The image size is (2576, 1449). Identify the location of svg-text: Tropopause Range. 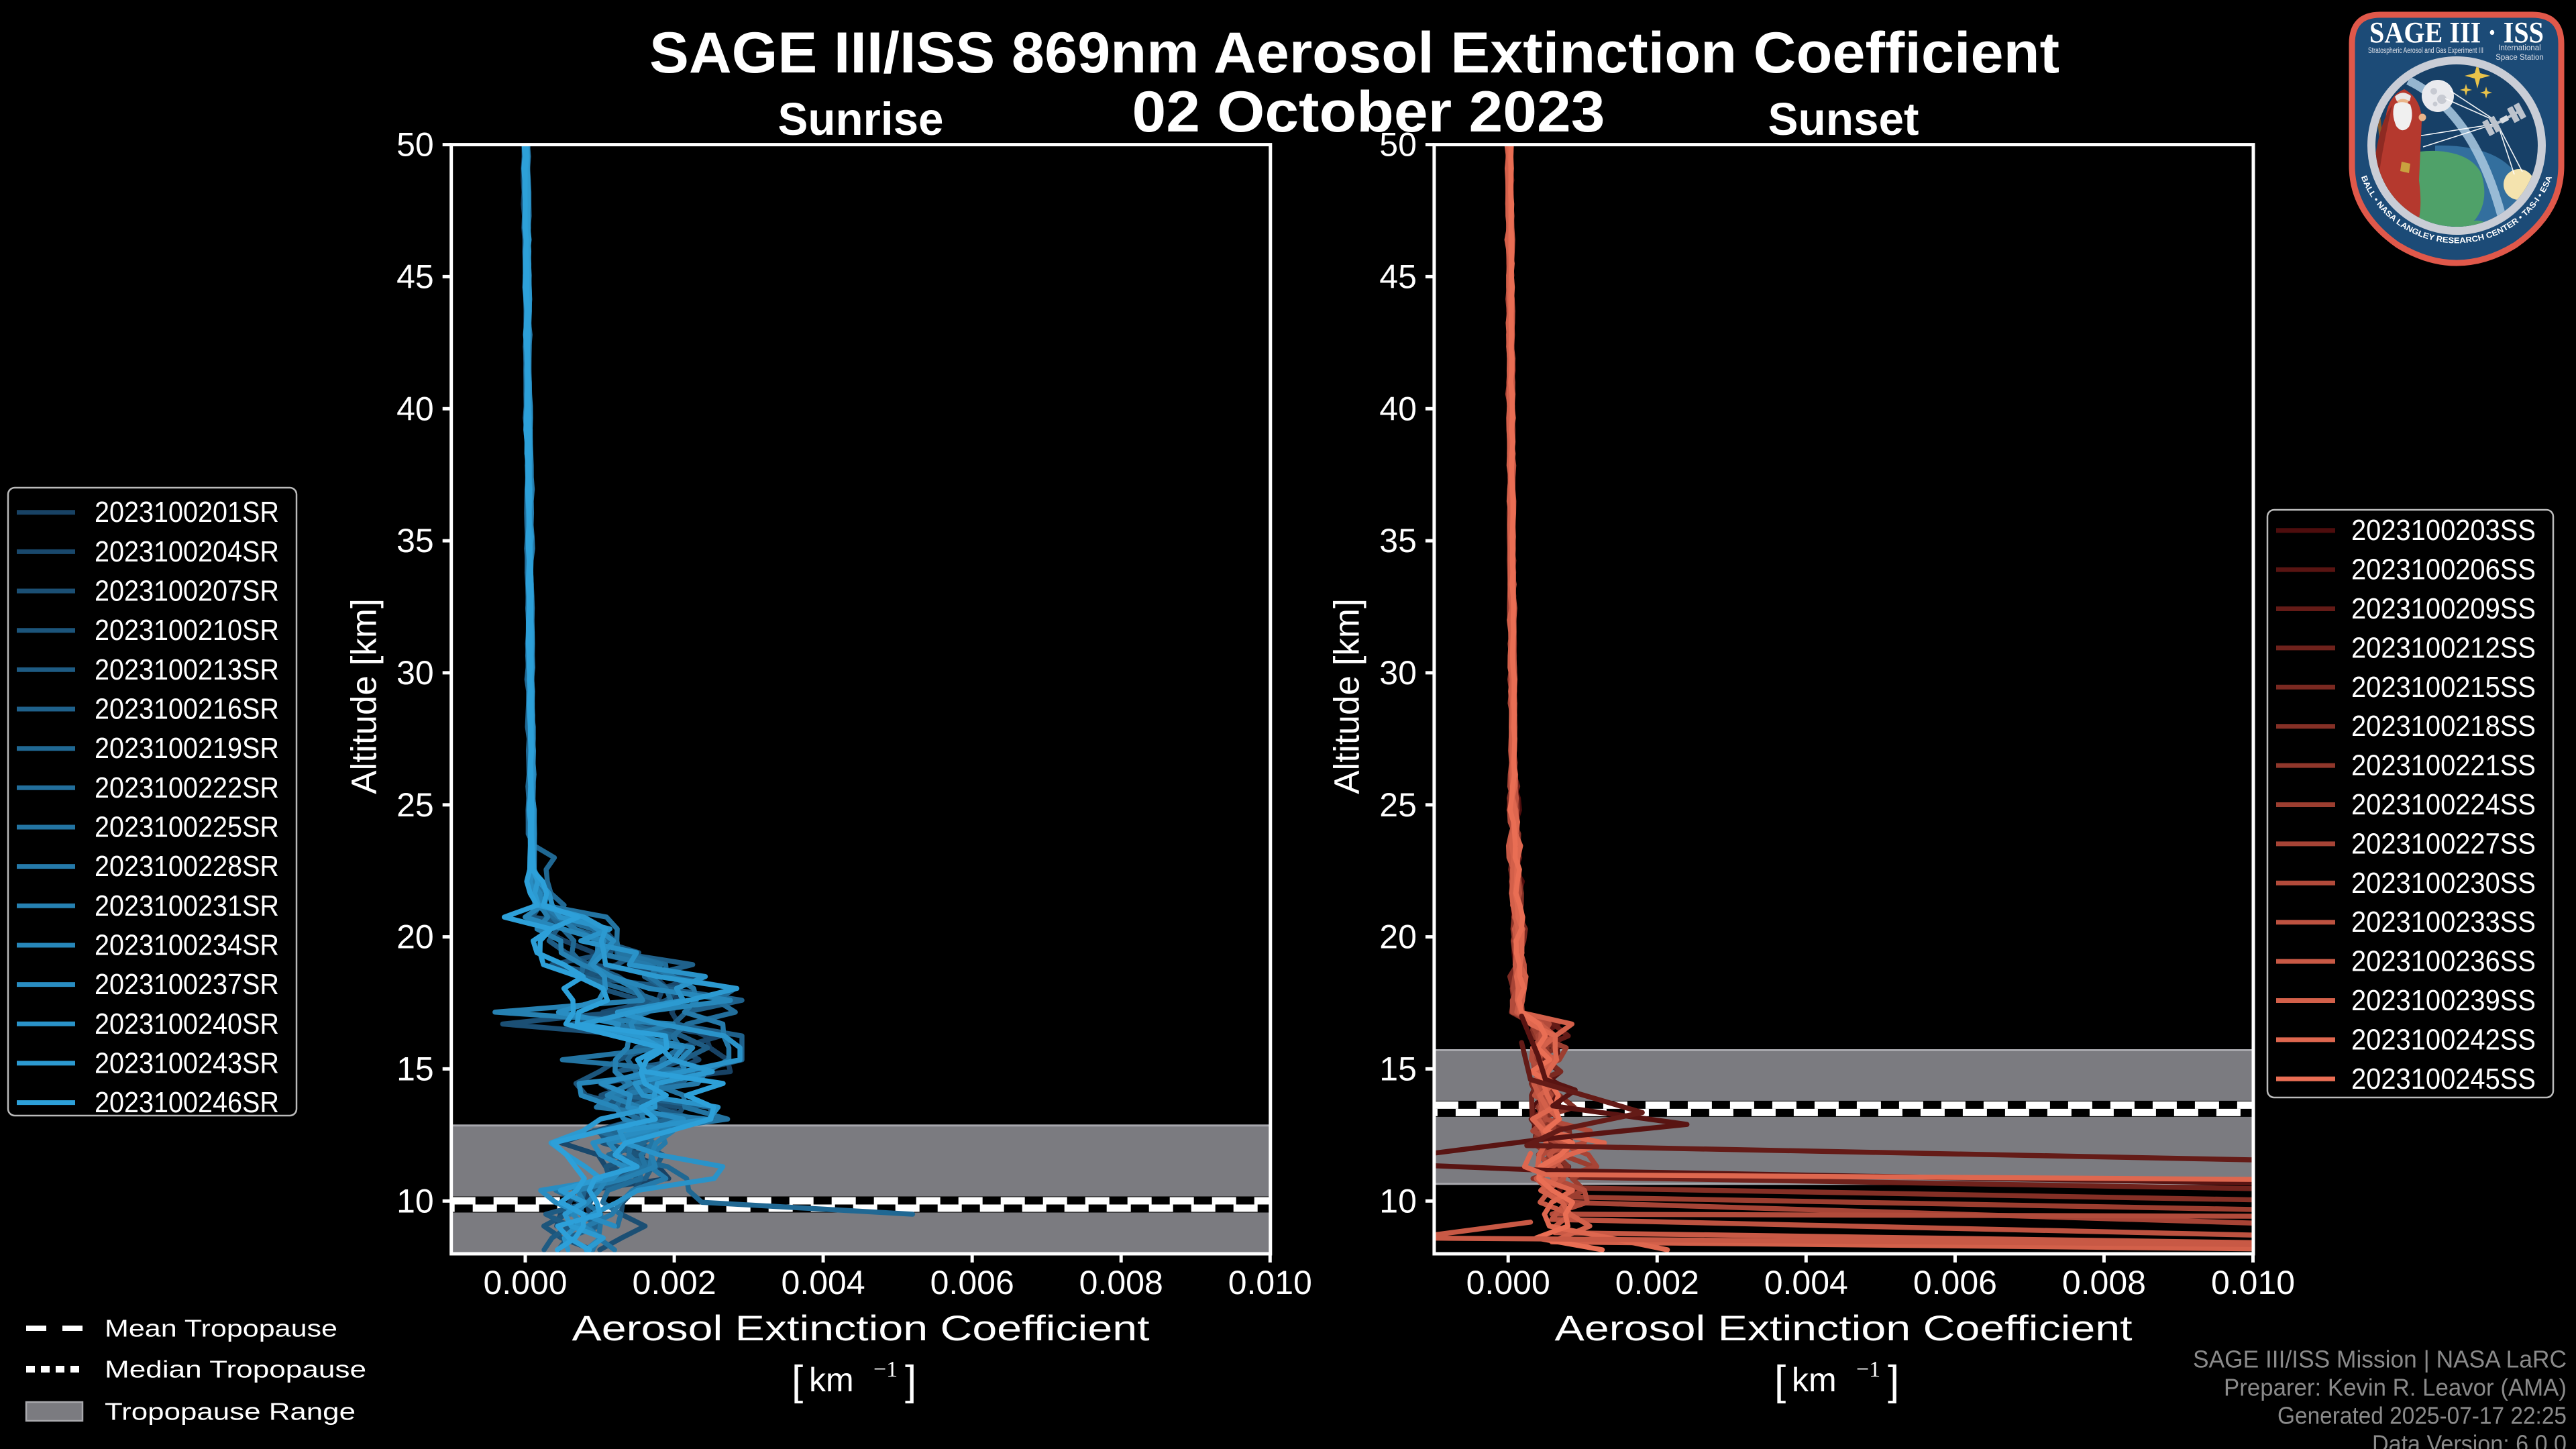
(230, 1412).